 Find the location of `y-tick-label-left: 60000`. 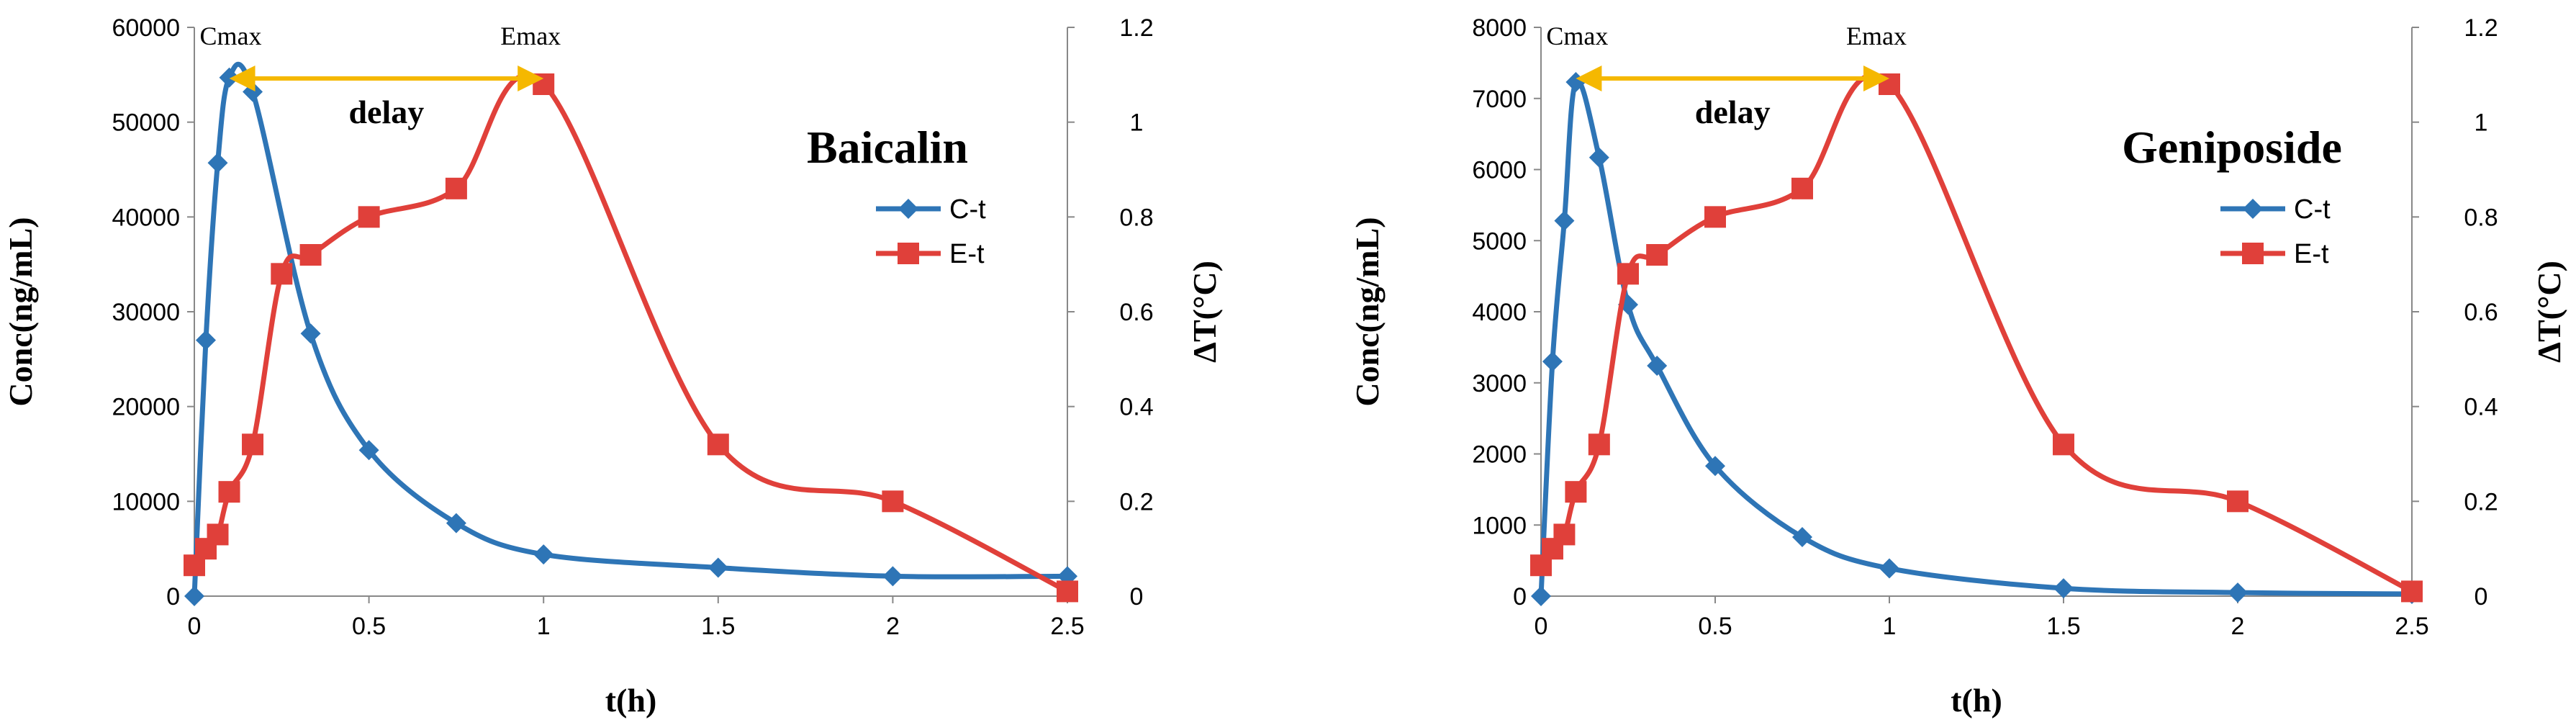

y-tick-label-left: 60000 is located at coordinates (146, 28).